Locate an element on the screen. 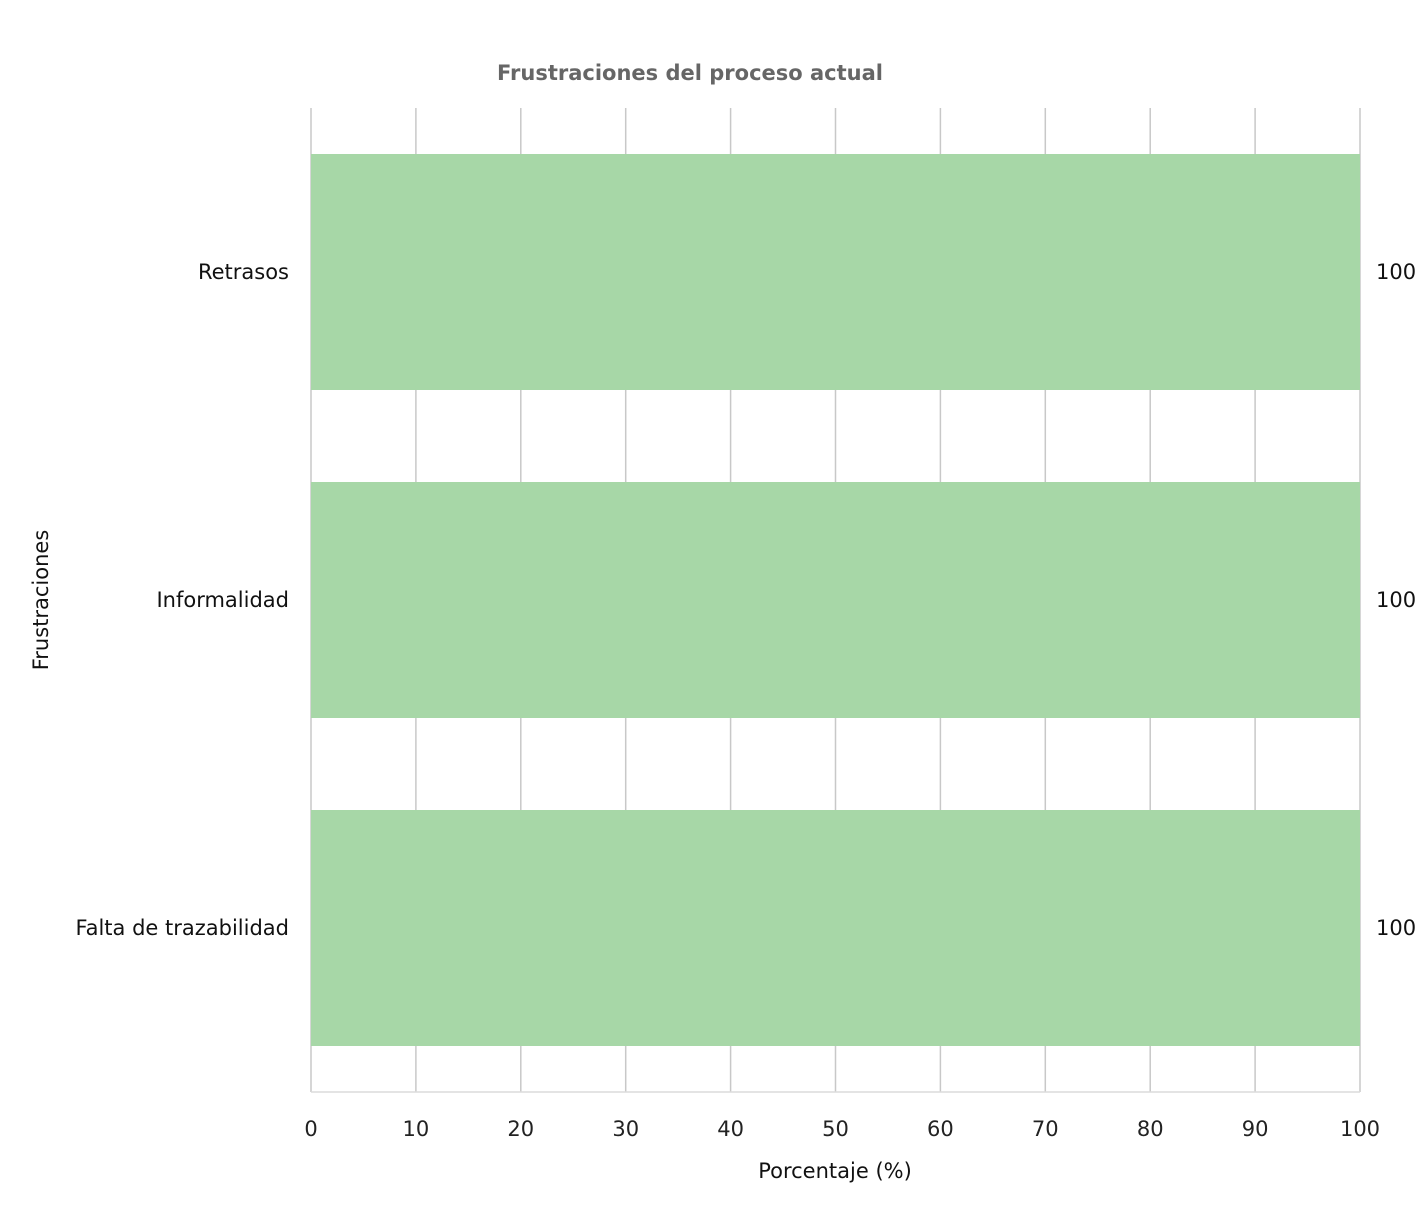 The height and width of the screenshot is (1218, 1420). x-tick-label: 30 is located at coordinates (625, 1129).